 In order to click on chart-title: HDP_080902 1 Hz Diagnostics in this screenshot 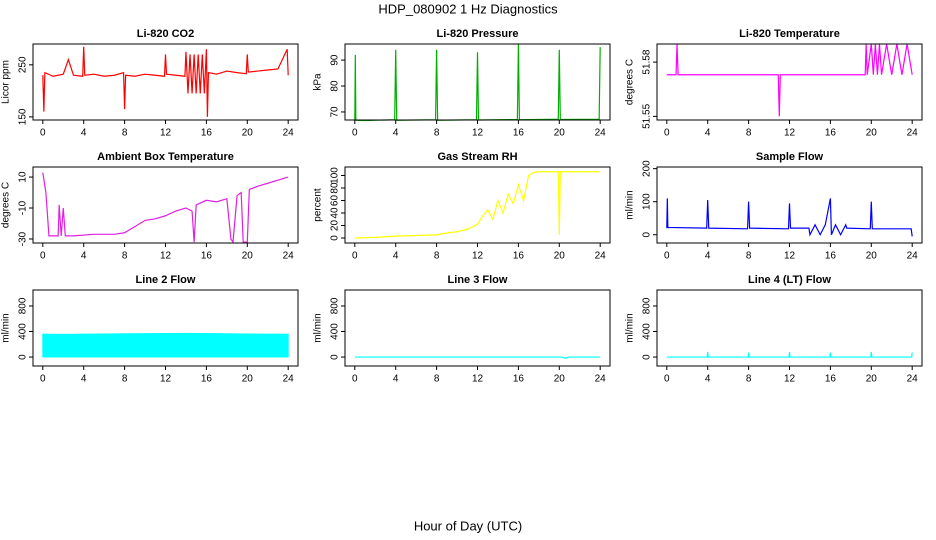, I will do `click(468, 8)`.